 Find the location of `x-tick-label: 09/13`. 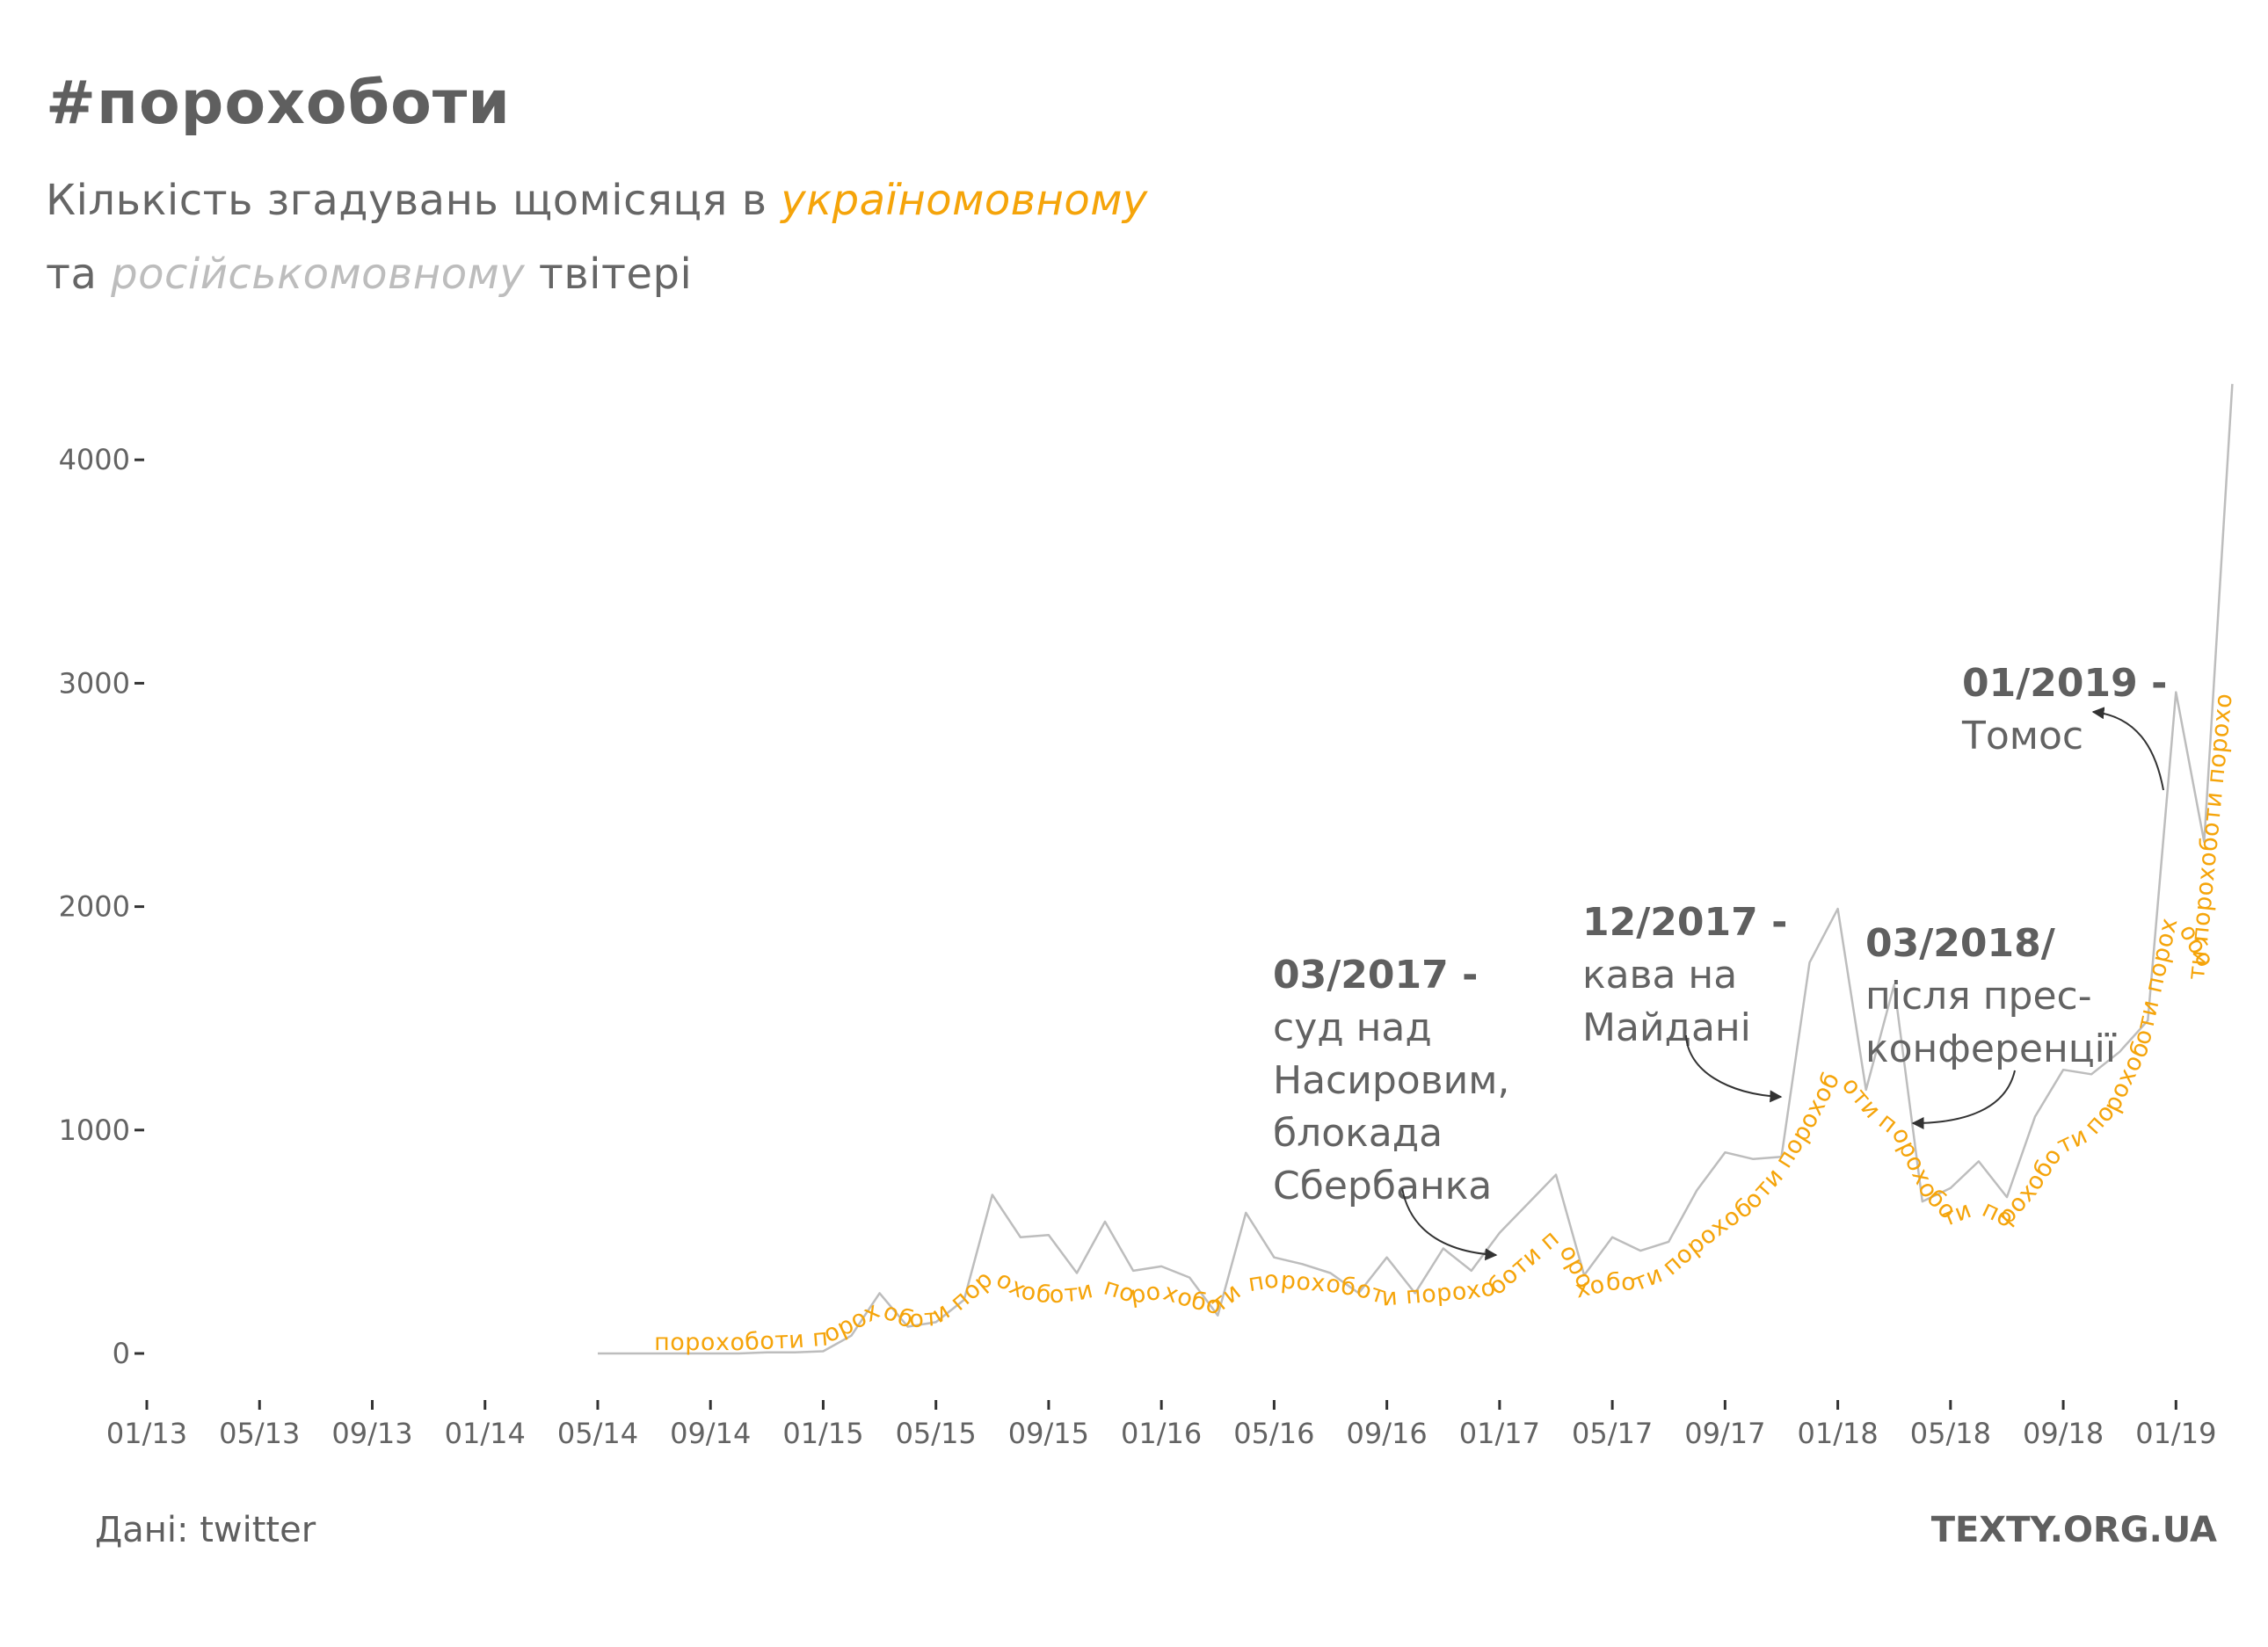

x-tick-label: 09/13 is located at coordinates (372, 1433).